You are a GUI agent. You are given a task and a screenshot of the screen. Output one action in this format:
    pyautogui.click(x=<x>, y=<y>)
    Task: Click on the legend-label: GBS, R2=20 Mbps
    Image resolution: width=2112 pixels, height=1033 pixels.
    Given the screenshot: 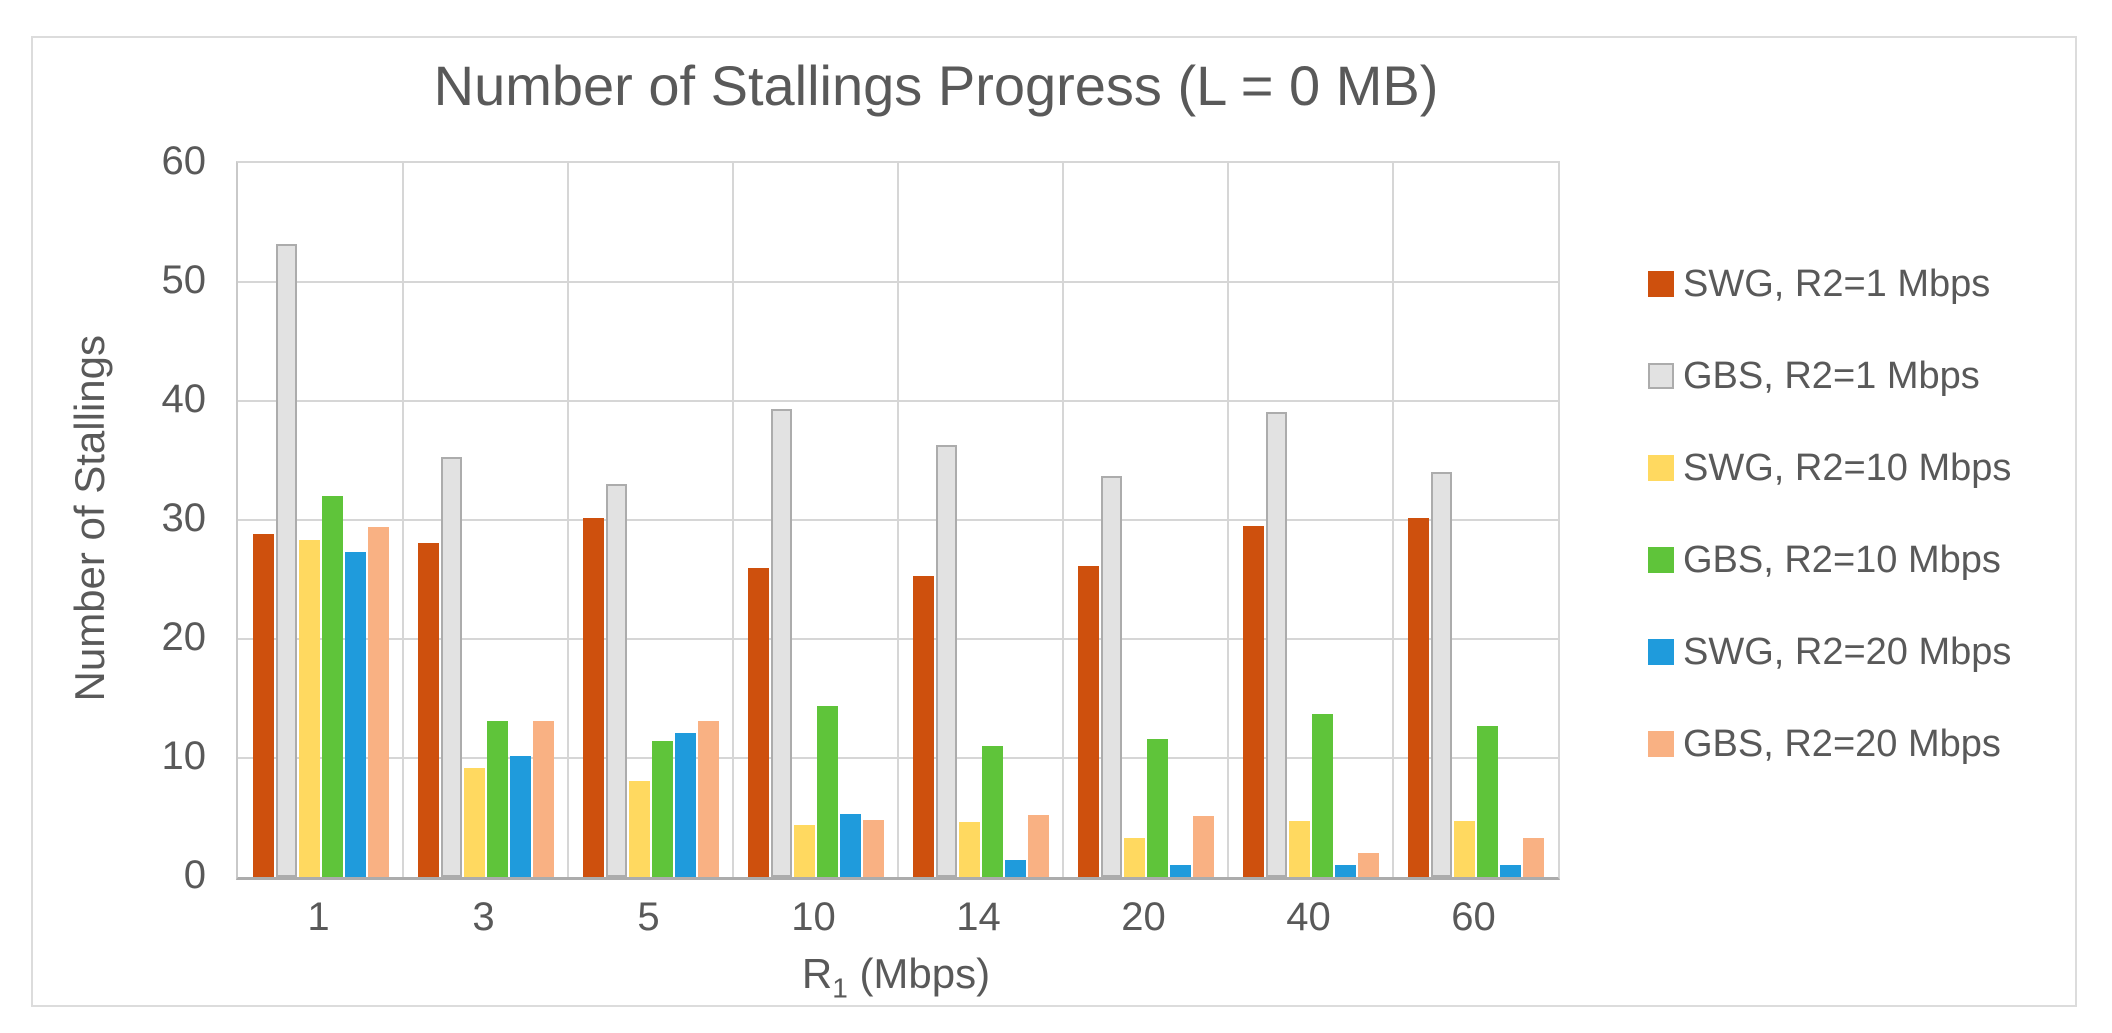 What is the action you would take?
    pyautogui.click(x=1842, y=743)
    